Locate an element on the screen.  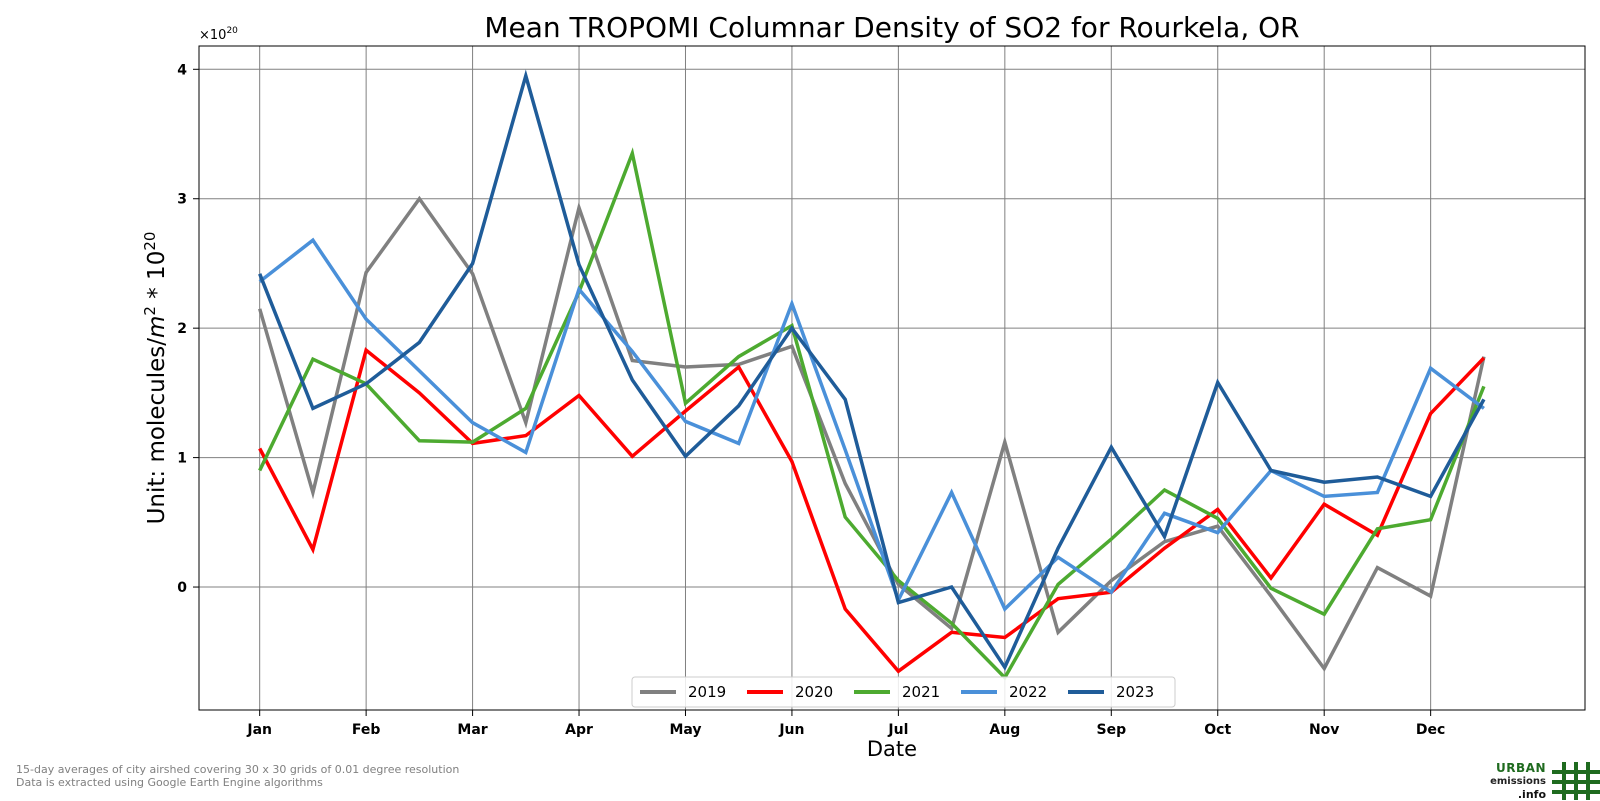
y-tick-label: 0 is located at coordinates (182, 588).